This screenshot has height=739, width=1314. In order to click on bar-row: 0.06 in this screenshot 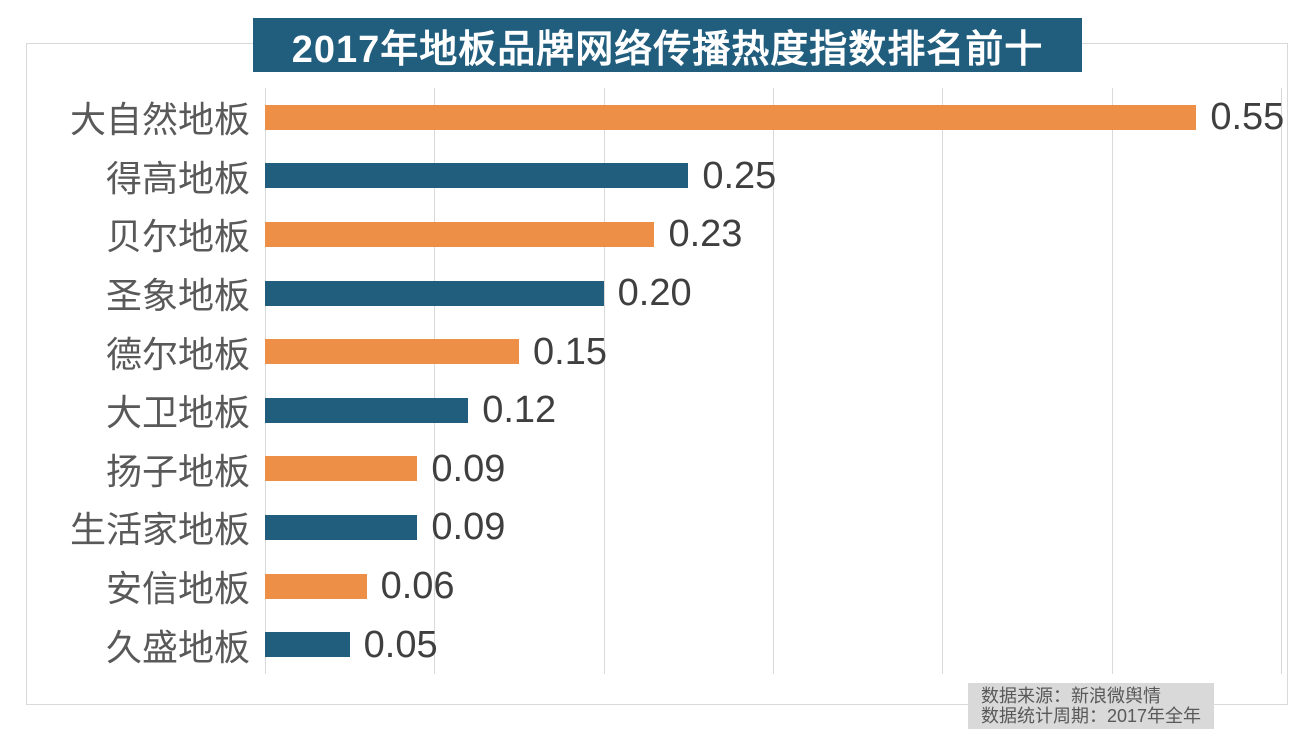, I will do `click(773, 586)`.